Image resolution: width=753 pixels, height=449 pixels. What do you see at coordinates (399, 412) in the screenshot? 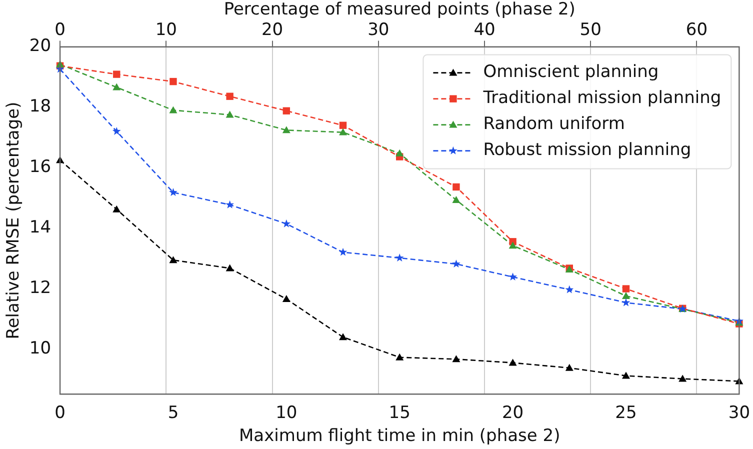
I see `x-tick-label: 15` at bounding box center [399, 412].